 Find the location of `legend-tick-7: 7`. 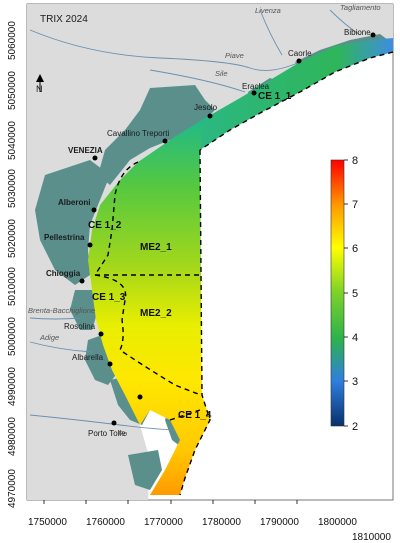

legend-tick-7: 7 is located at coordinates (355, 205).